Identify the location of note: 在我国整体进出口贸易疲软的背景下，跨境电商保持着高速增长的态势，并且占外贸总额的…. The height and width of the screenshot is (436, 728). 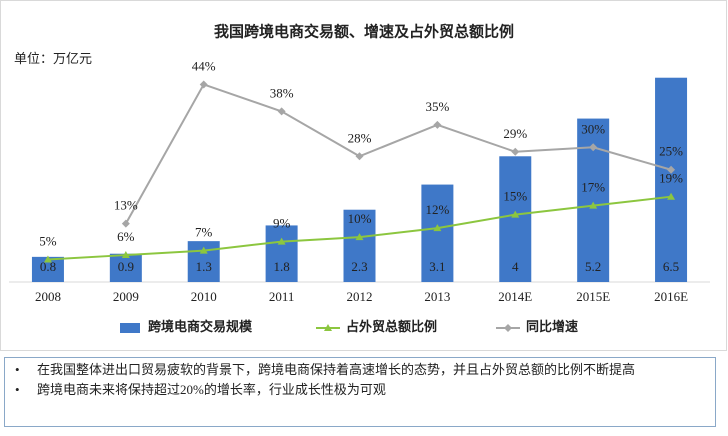
(360, 369).